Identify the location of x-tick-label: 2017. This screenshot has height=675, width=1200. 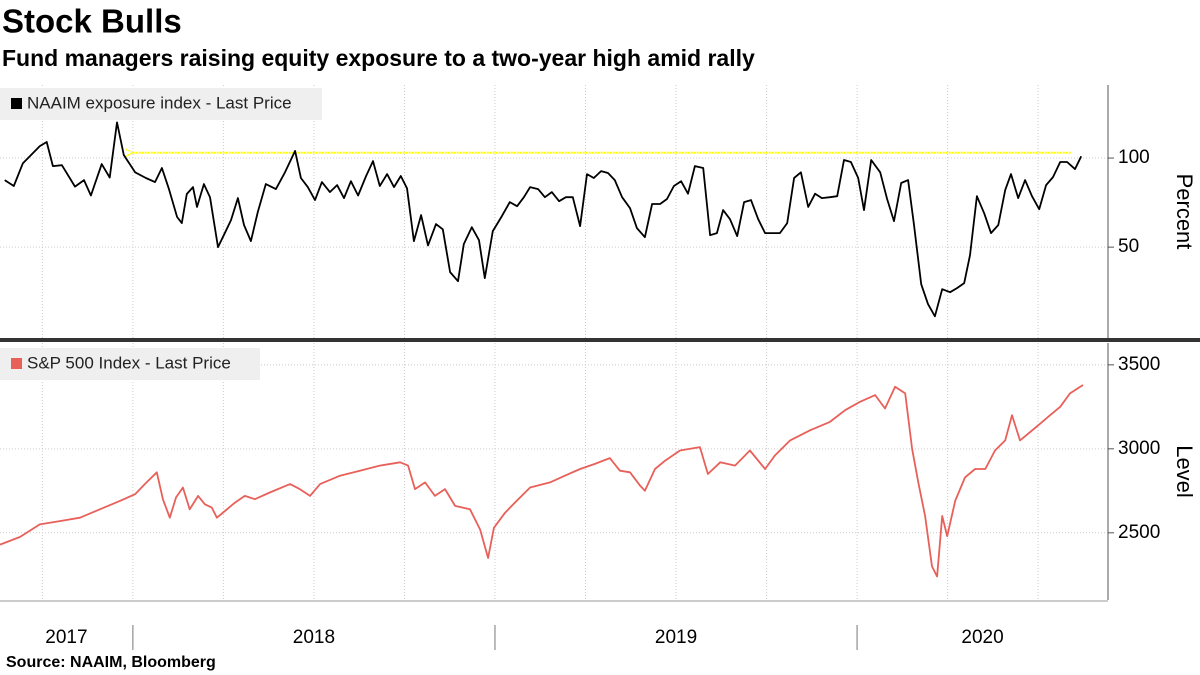
(66, 637).